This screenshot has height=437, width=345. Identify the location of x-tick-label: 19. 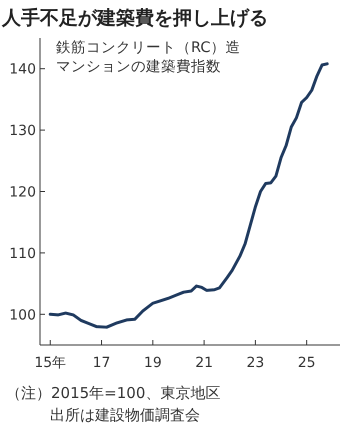
(153, 363).